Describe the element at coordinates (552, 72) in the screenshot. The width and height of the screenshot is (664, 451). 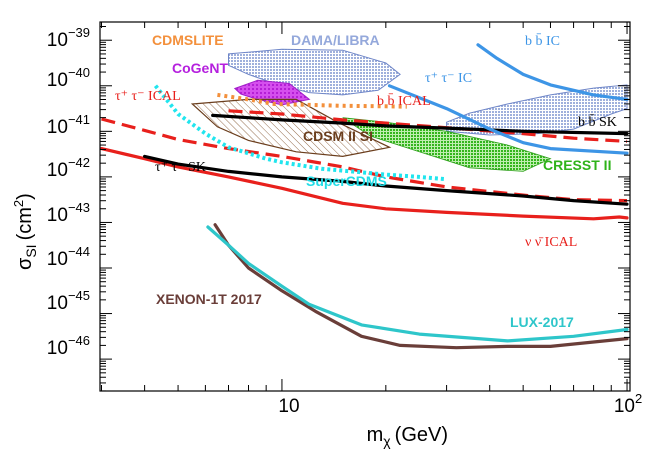
I see `curve-bb-ic` at that location.